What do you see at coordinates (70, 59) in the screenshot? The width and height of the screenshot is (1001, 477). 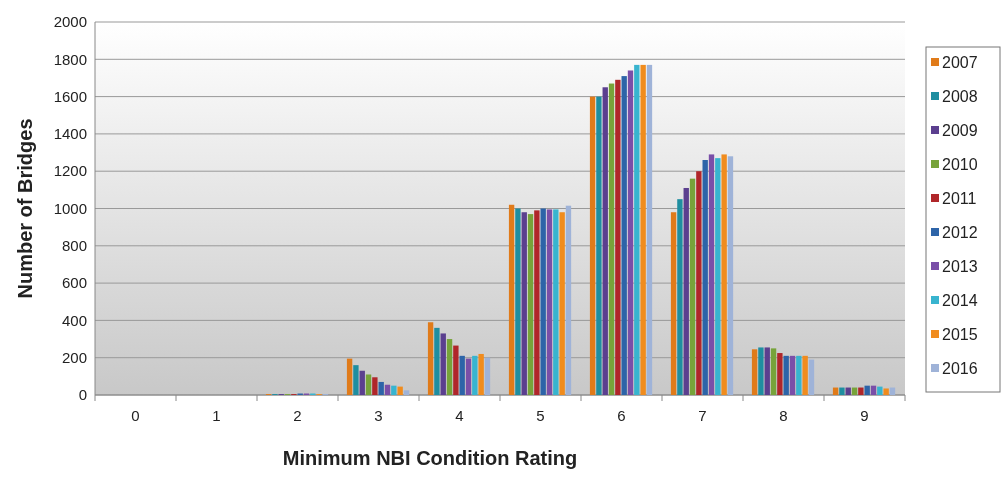 I see `y-tick-label: 1800` at bounding box center [70, 59].